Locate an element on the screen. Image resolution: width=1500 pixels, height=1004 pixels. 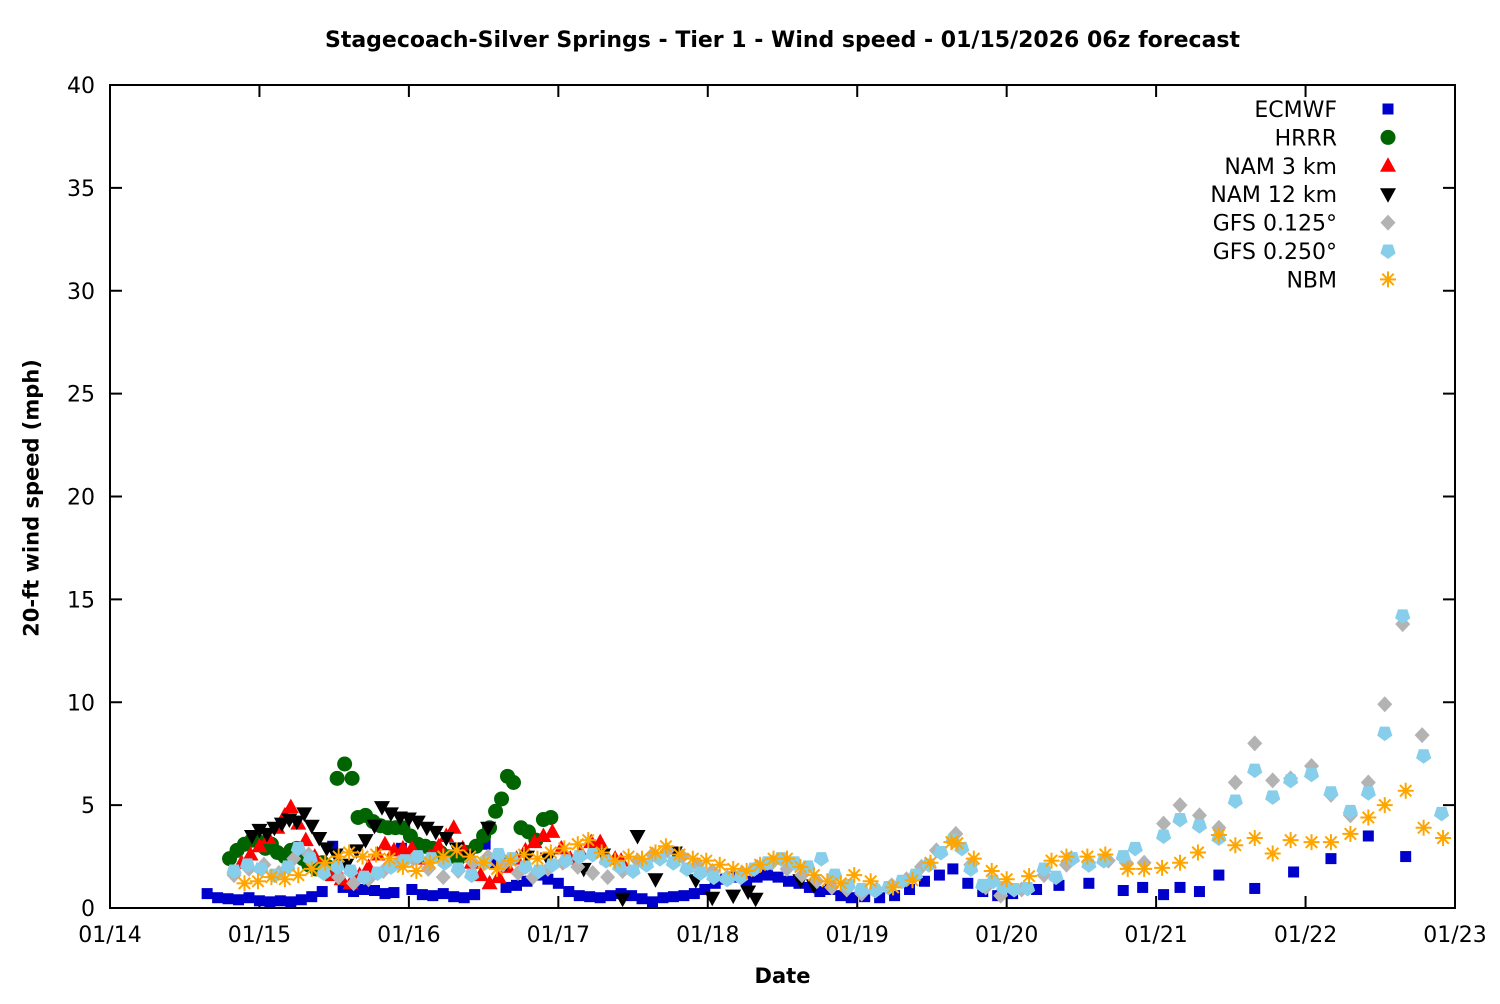
legend-item-nbm: NBM is located at coordinates (1341, 280).